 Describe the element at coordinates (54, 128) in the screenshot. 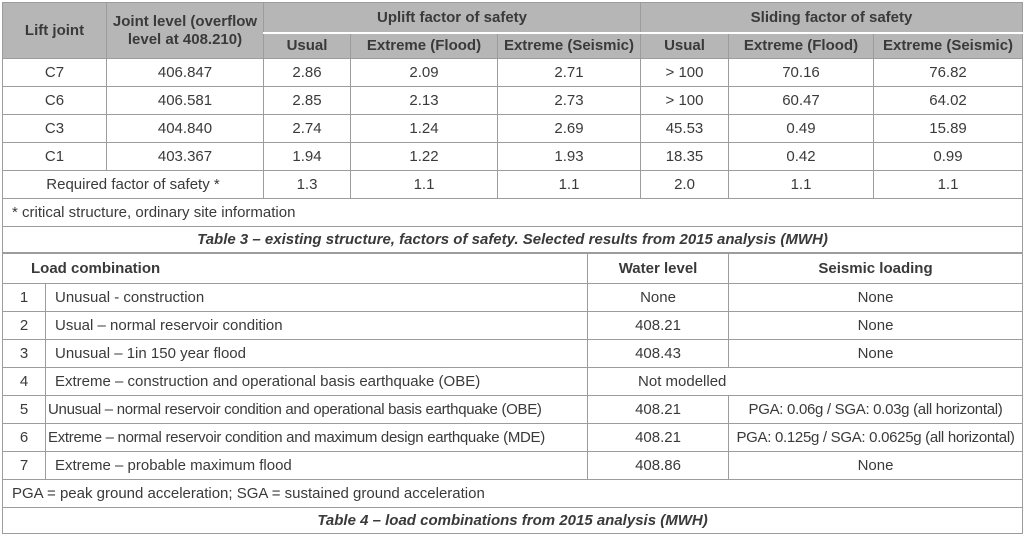

I see `cell-lift-joint: C3` at that location.